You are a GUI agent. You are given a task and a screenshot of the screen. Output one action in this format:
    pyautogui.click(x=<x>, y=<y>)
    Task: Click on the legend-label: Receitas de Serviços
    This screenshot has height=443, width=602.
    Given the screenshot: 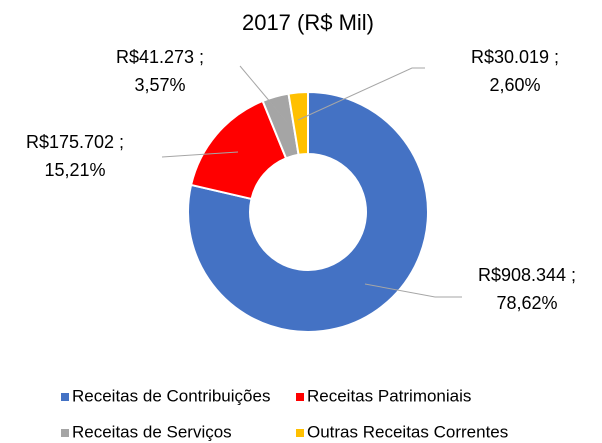 What is the action you would take?
    pyautogui.click(x=152, y=431)
    